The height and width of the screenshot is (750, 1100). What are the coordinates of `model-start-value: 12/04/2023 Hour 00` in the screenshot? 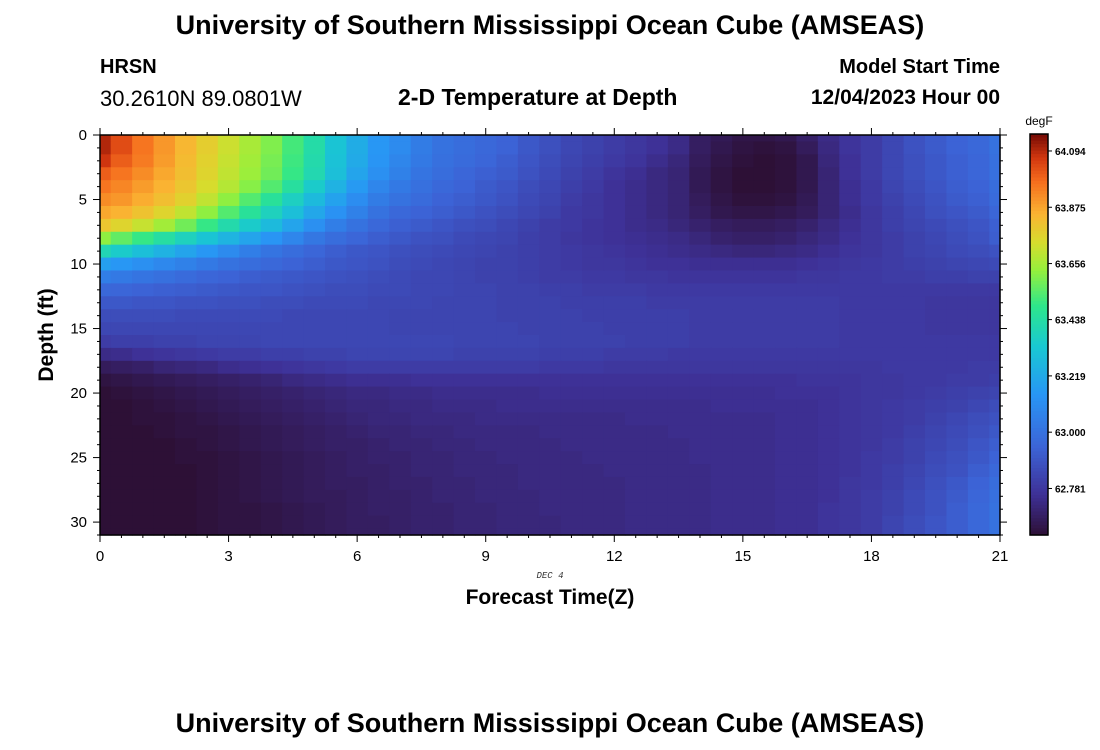 It's located at (905, 97).